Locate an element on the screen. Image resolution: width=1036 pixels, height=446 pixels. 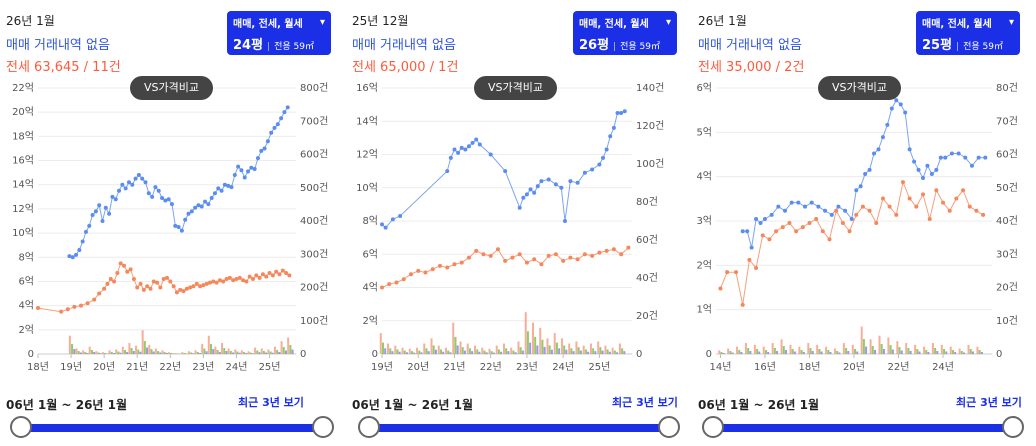
y-tick-label: 8억 is located at coordinates (370, 221).